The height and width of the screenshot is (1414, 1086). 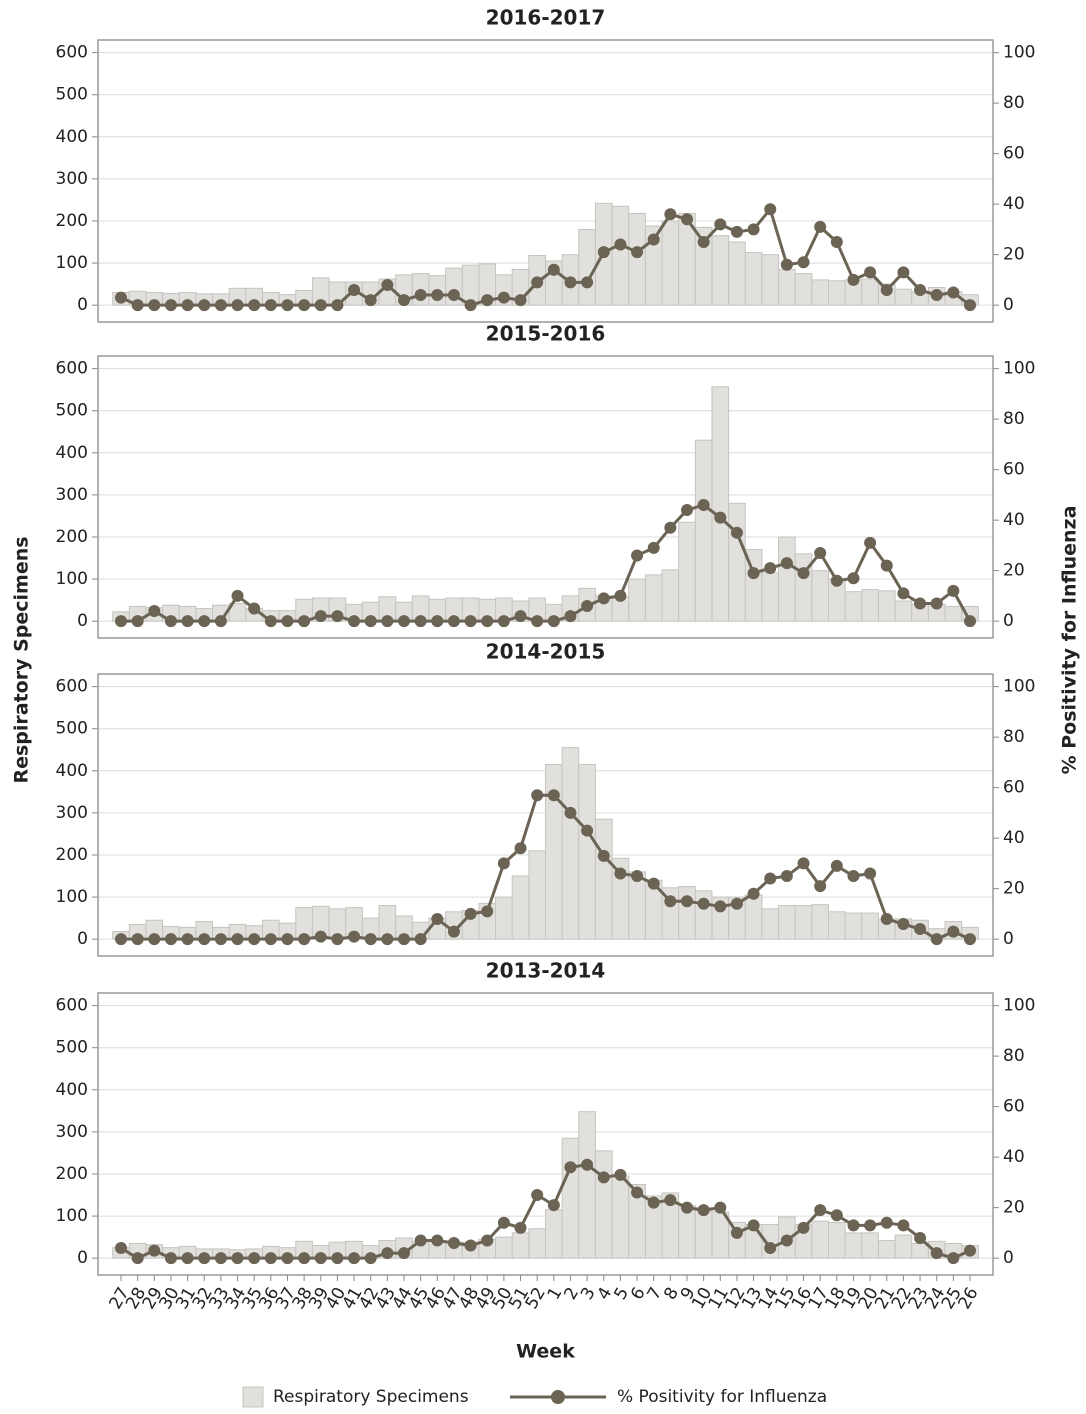 What do you see at coordinates (72, 813) in the screenshot?
I see `y-tick-label: 300` at bounding box center [72, 813].